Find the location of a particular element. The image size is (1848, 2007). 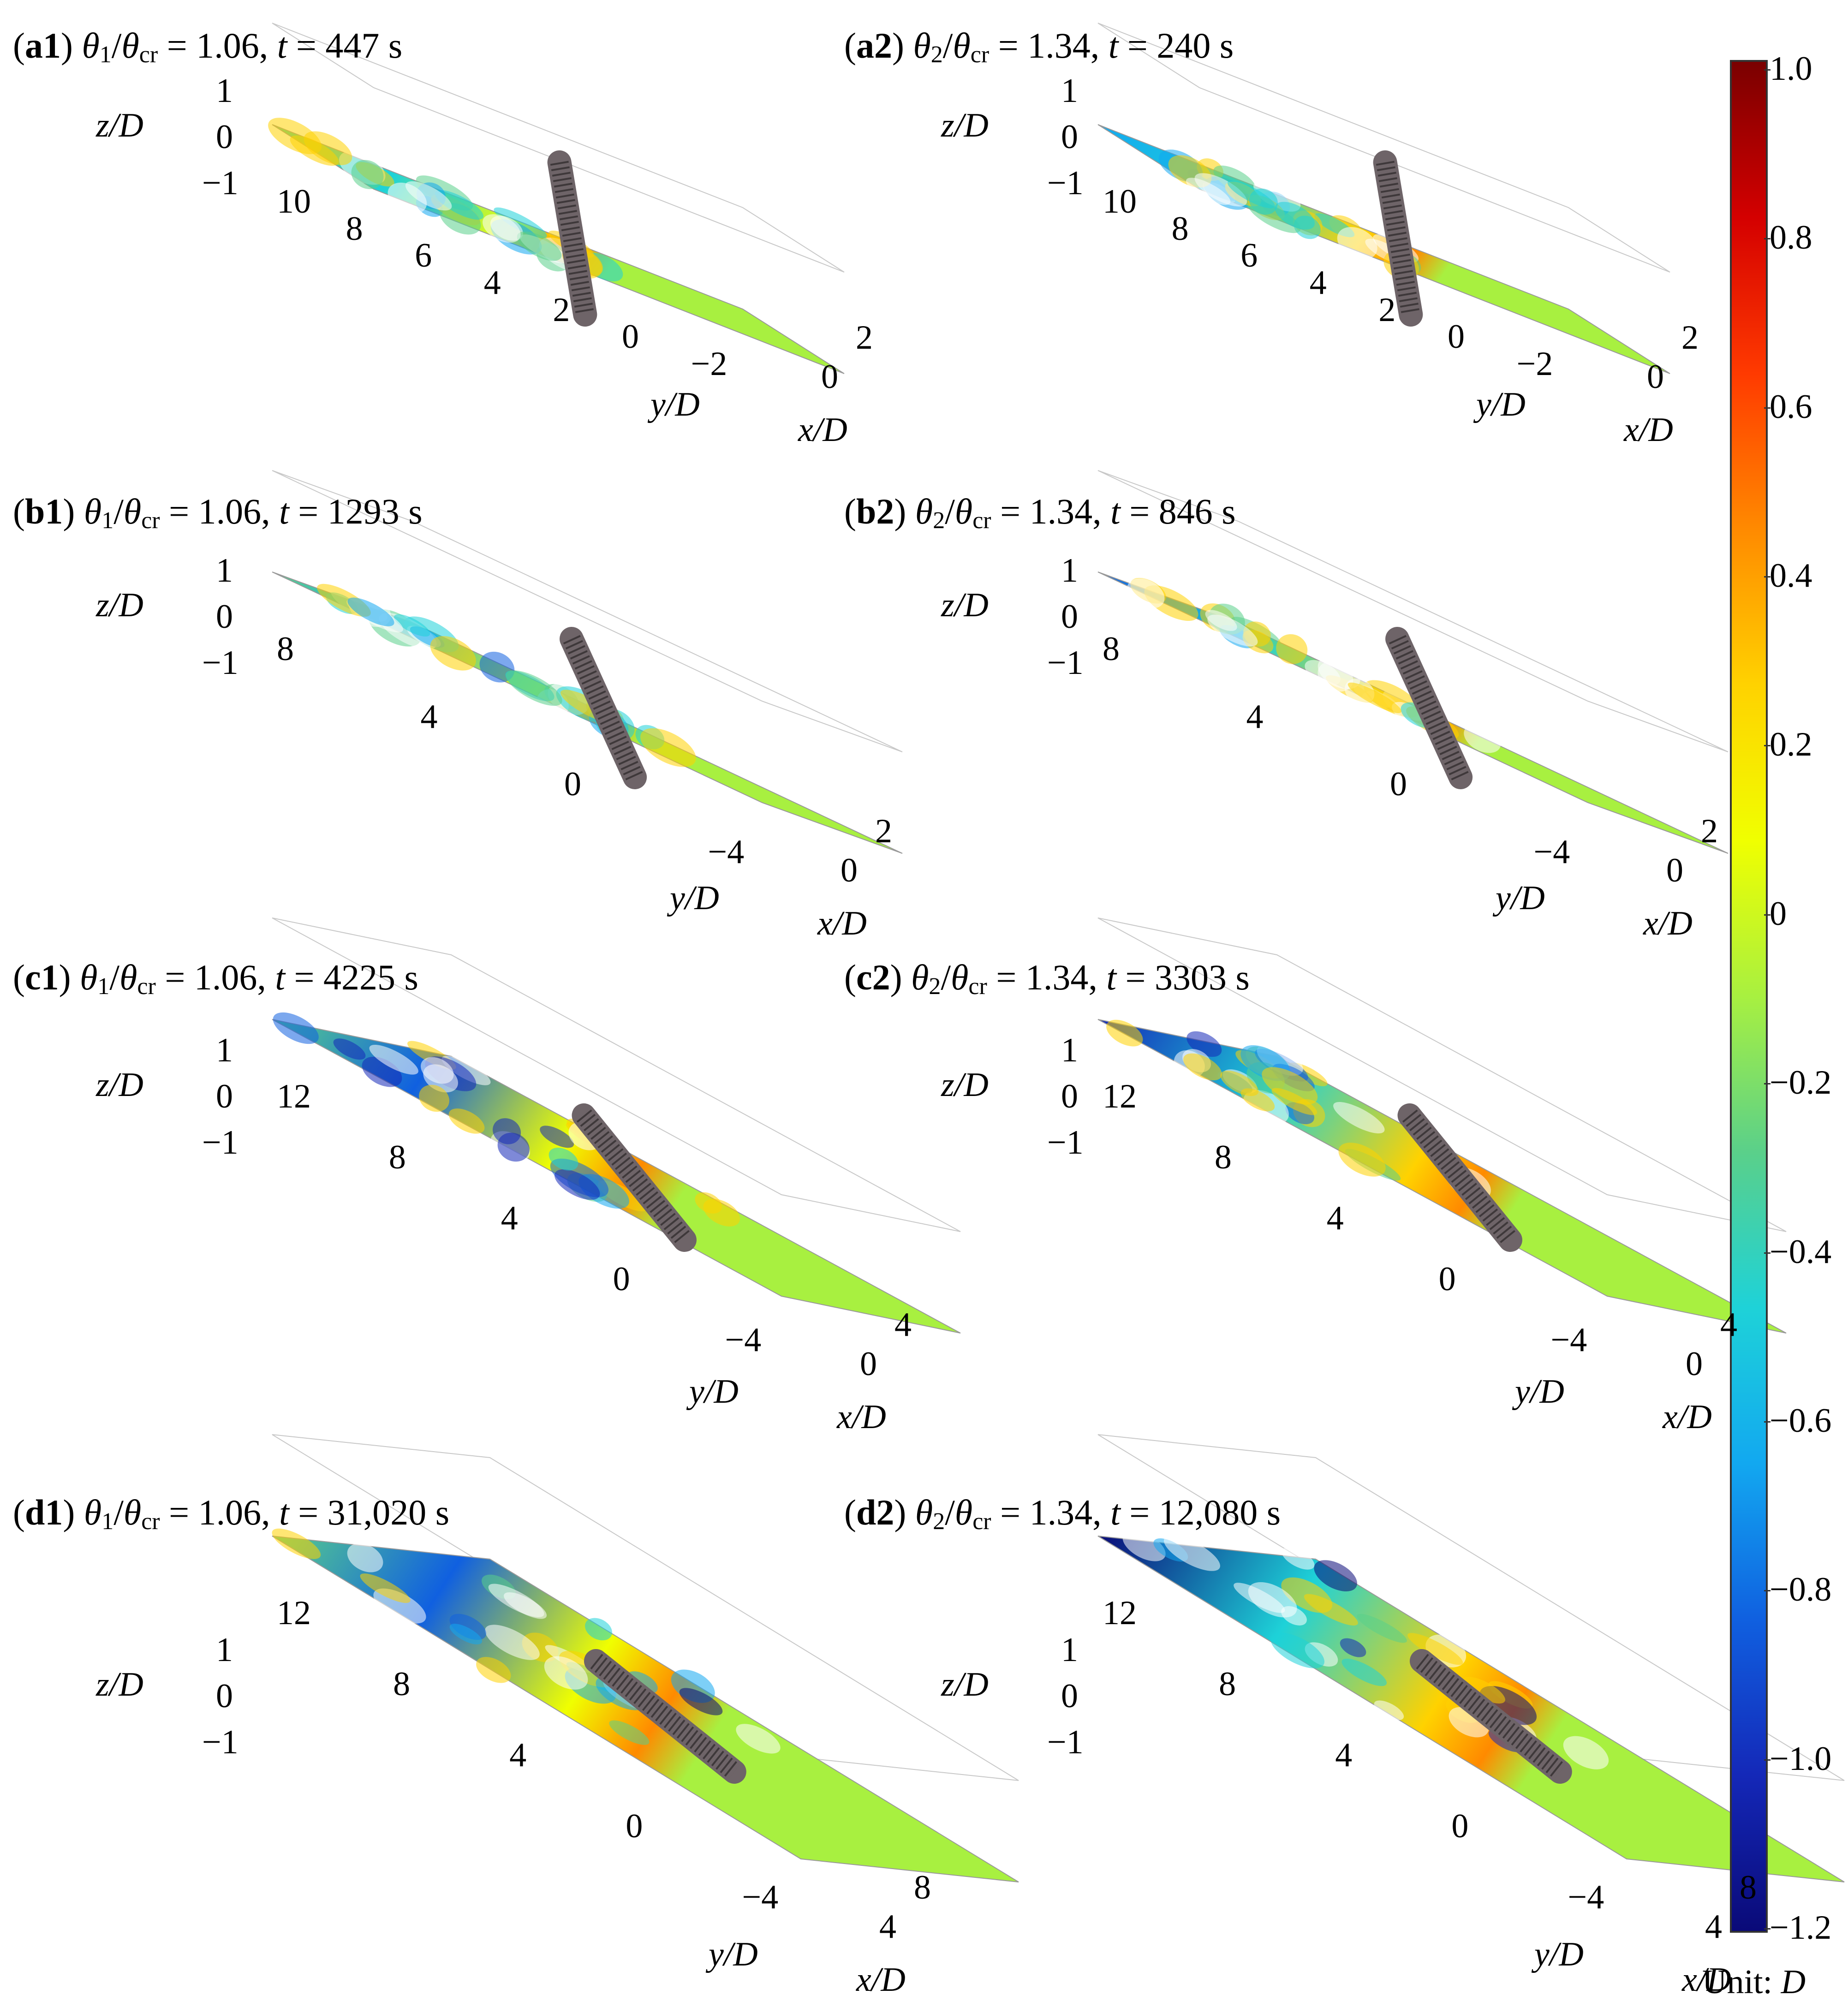

surface-plot-b2 is located at coordinates (1413, 662).